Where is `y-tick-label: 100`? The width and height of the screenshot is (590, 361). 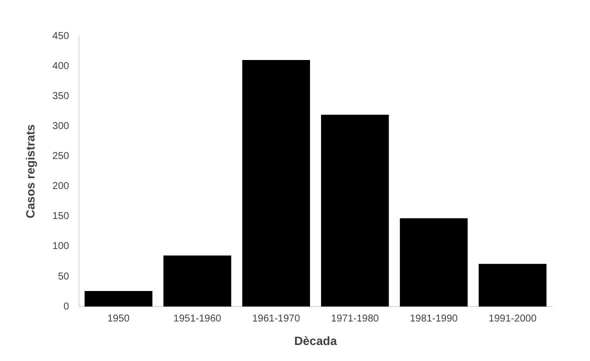
y-tick-label: 100 is located at coordinates (61, 246).